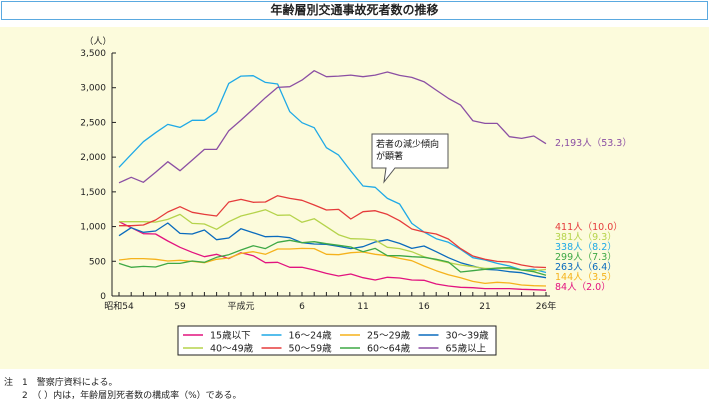 This screenshot has width=709, height=401. Describe the element at coordinates (586, 247) in the screenshot. I see `end-label: 338人（8.2）` at that location.